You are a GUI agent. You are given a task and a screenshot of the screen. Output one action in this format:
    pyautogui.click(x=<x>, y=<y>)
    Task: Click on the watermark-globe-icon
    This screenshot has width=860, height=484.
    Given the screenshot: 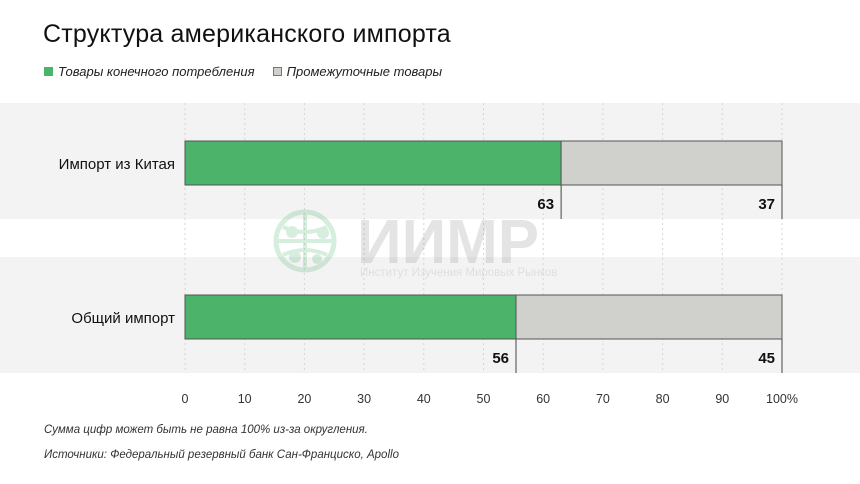 What is the action you would take?
    pyautogui.click(x=305, y=241)
    